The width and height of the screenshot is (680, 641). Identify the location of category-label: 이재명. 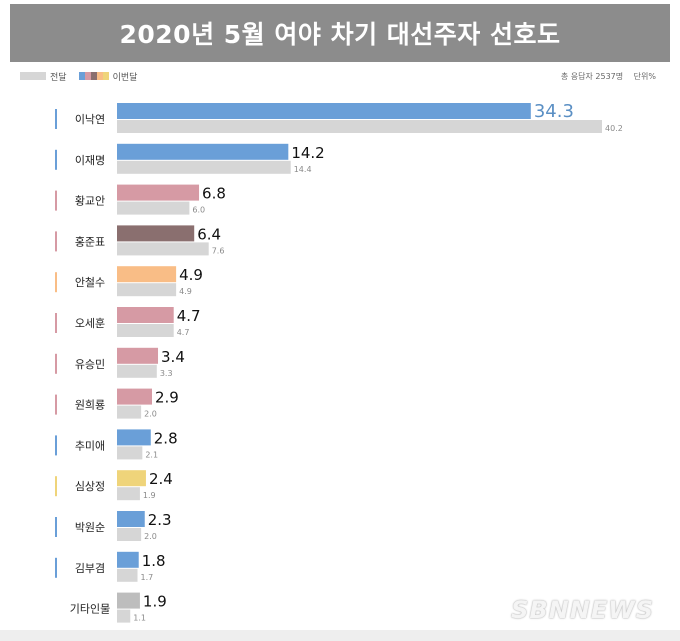
(90, 160).